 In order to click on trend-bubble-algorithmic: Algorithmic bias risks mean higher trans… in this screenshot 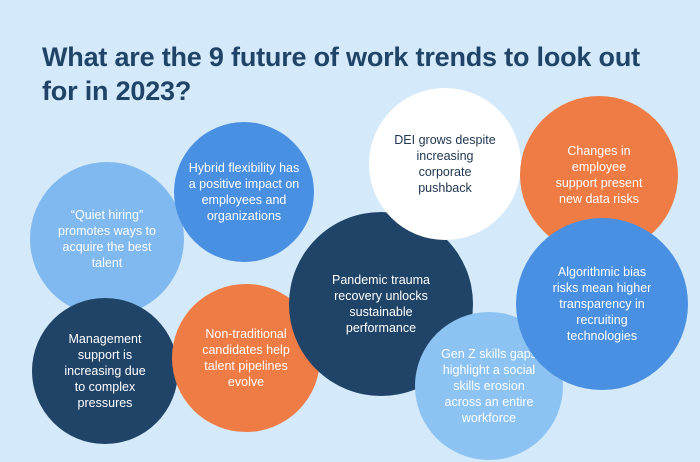, I will do `click(602, 304)`.